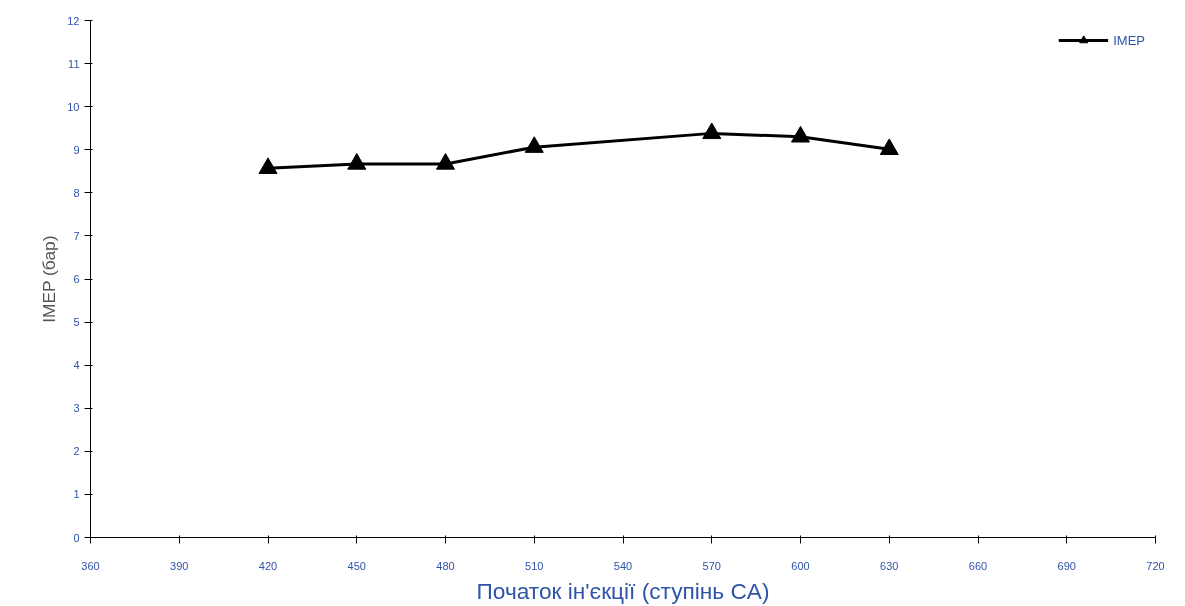  I want to click on y-tick-label: 11, so click(74, 63).